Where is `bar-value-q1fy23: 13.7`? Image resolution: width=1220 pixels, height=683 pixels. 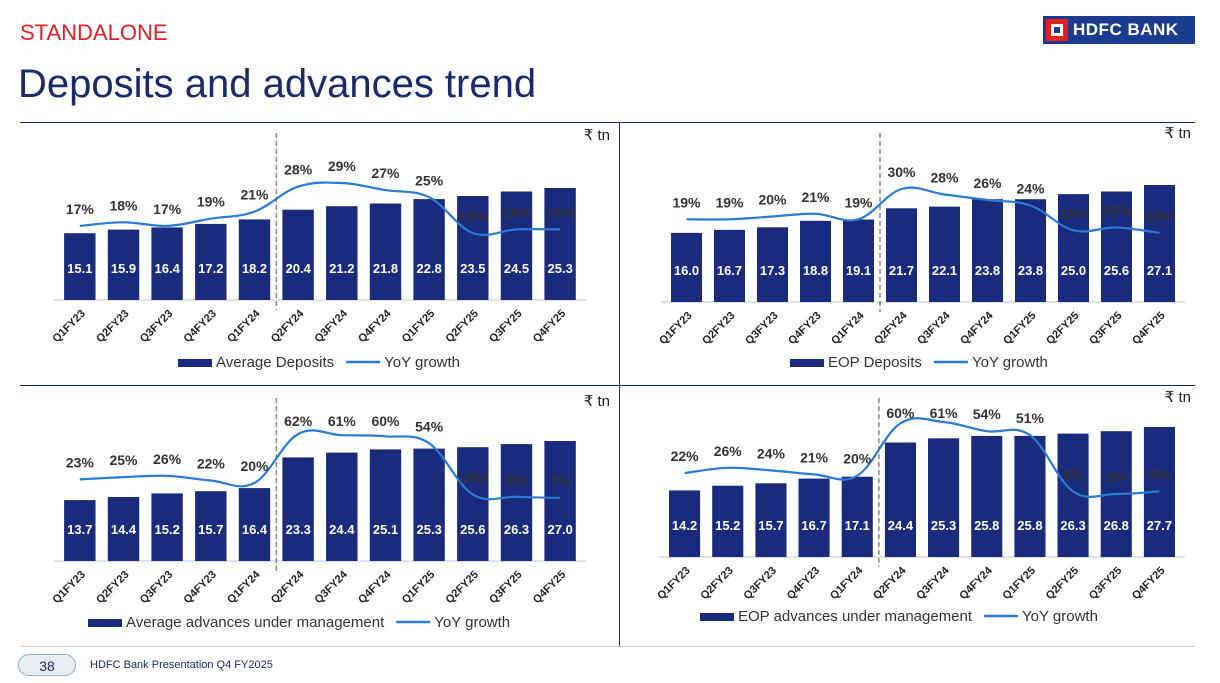
bar-value-q1fy23: 13.7 is located at coordinates (79, 529).